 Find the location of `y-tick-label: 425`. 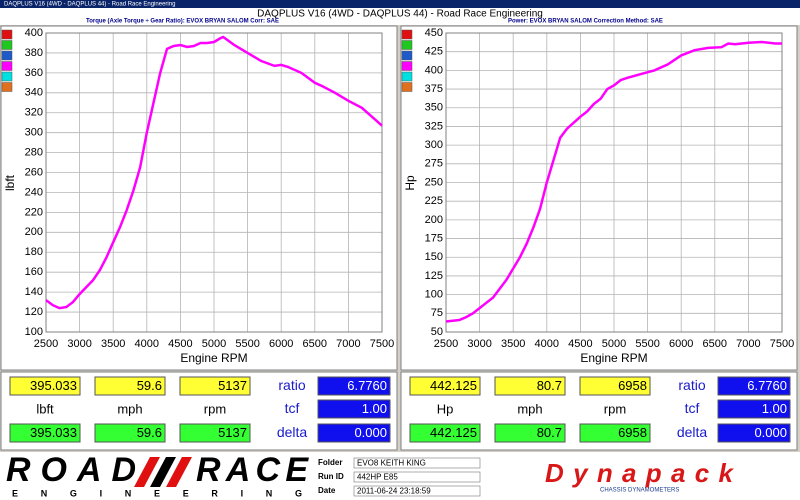

y-tick-label: 425 is located at coordinates (434, 52).